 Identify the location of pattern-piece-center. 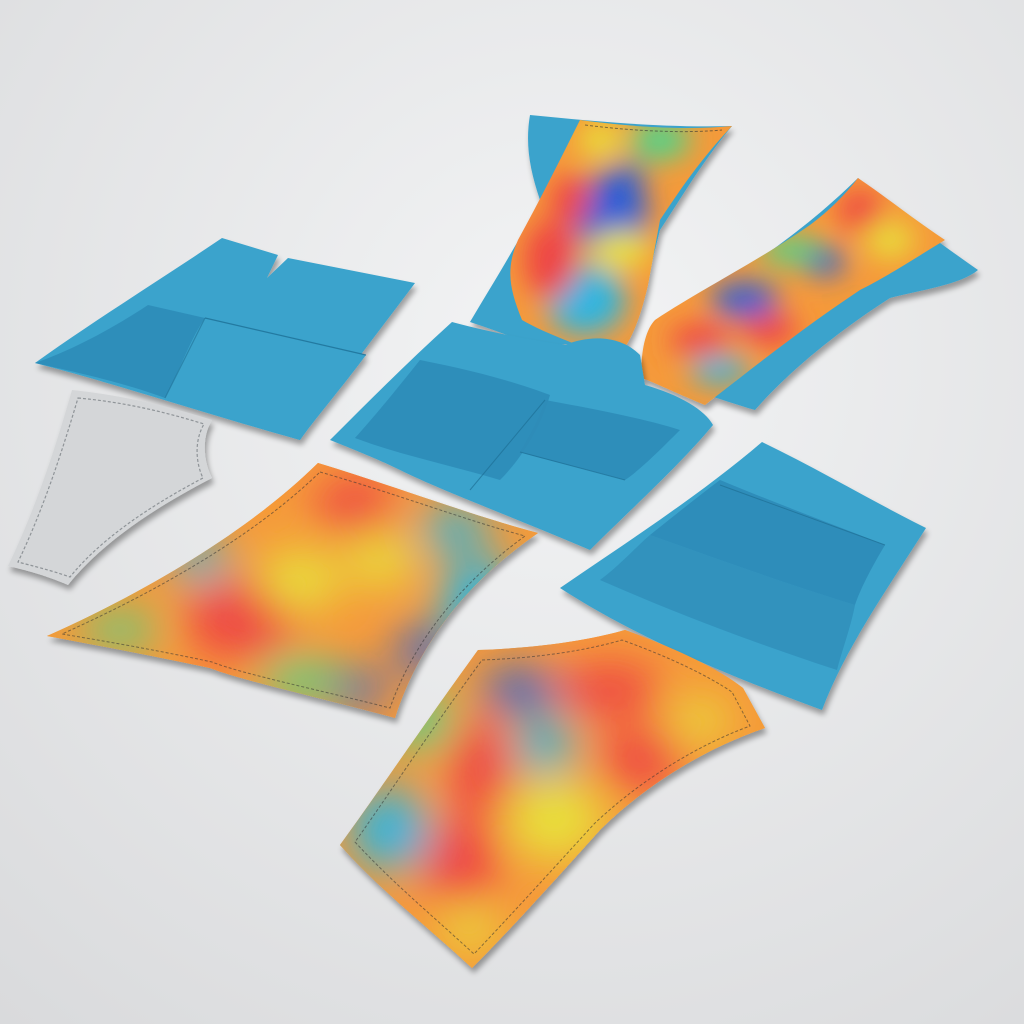
(521, 436).